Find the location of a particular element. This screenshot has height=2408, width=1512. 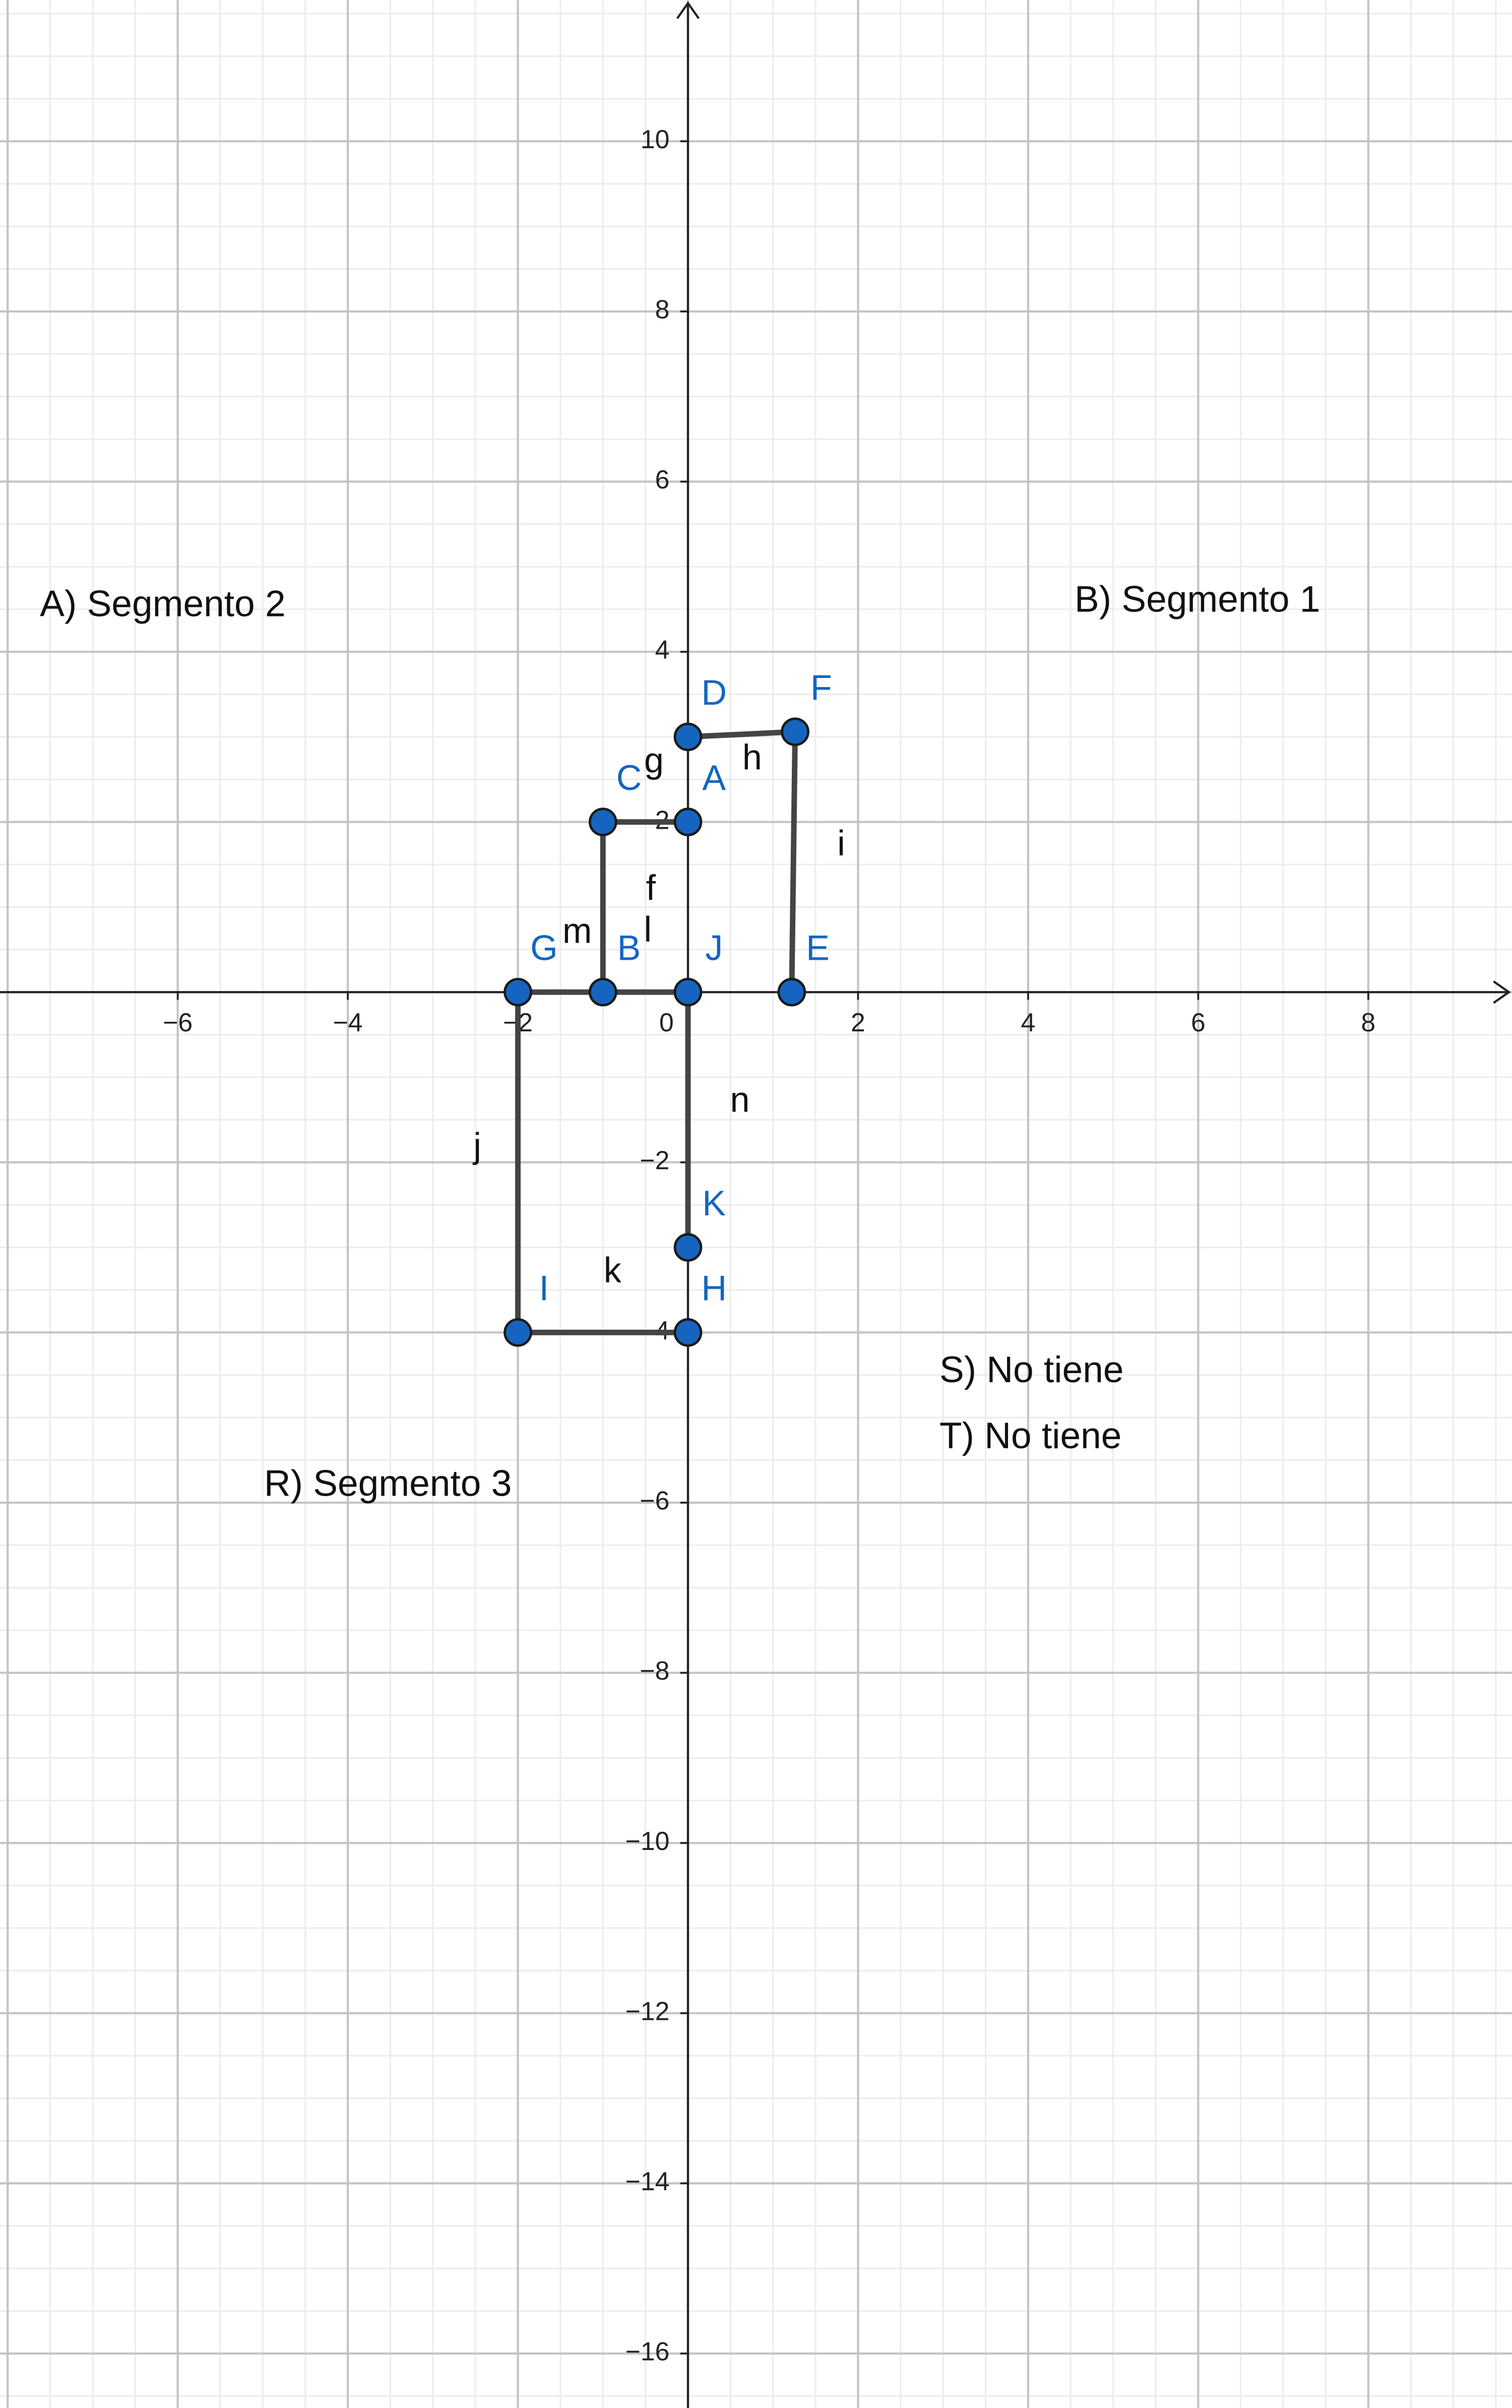

annotation: S) No tiene is located at coordinates (1031, 1369).